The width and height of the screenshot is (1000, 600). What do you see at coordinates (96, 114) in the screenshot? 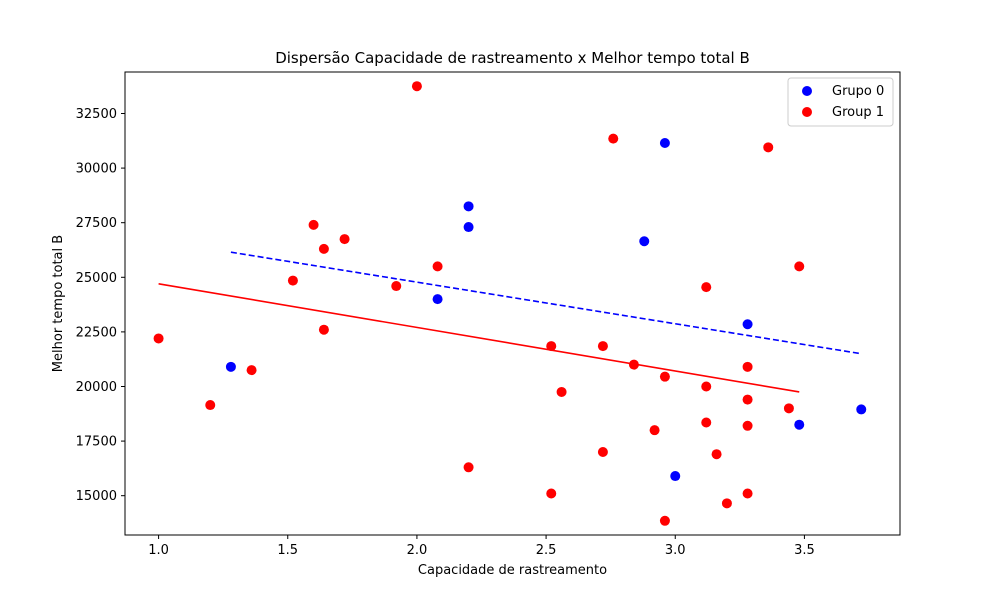
I see `y-tick-label: 32500` at bounding box center [96, 114].